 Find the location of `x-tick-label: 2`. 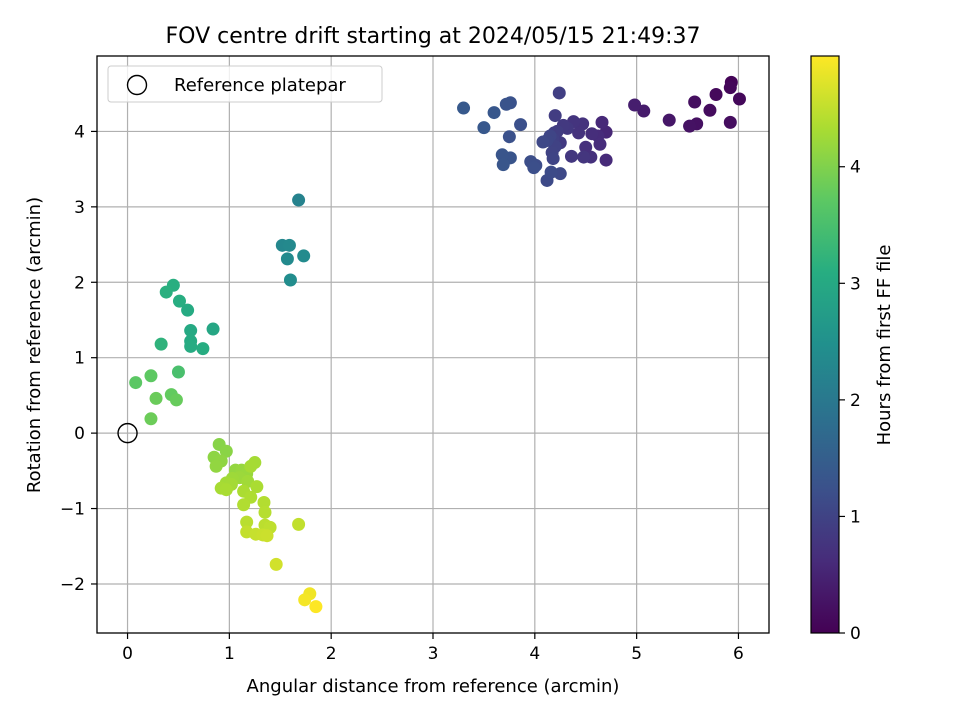

x-tick-label: 2 is located at coordinates (331, 654).